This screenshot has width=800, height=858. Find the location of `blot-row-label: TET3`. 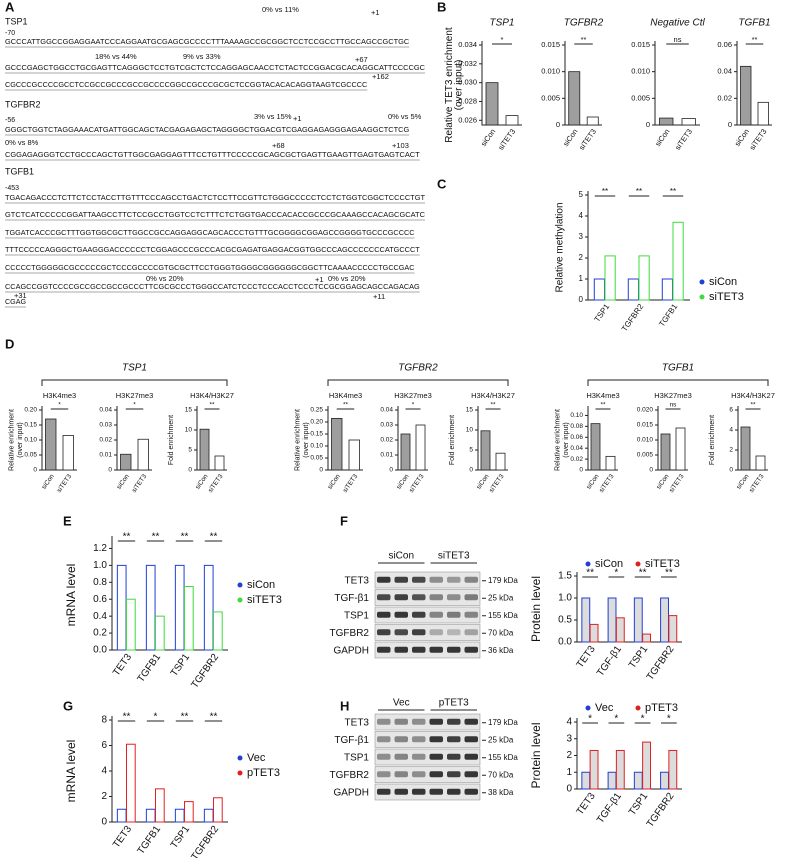

blot-row-label: TET3 is located at coordinates (357, 722).